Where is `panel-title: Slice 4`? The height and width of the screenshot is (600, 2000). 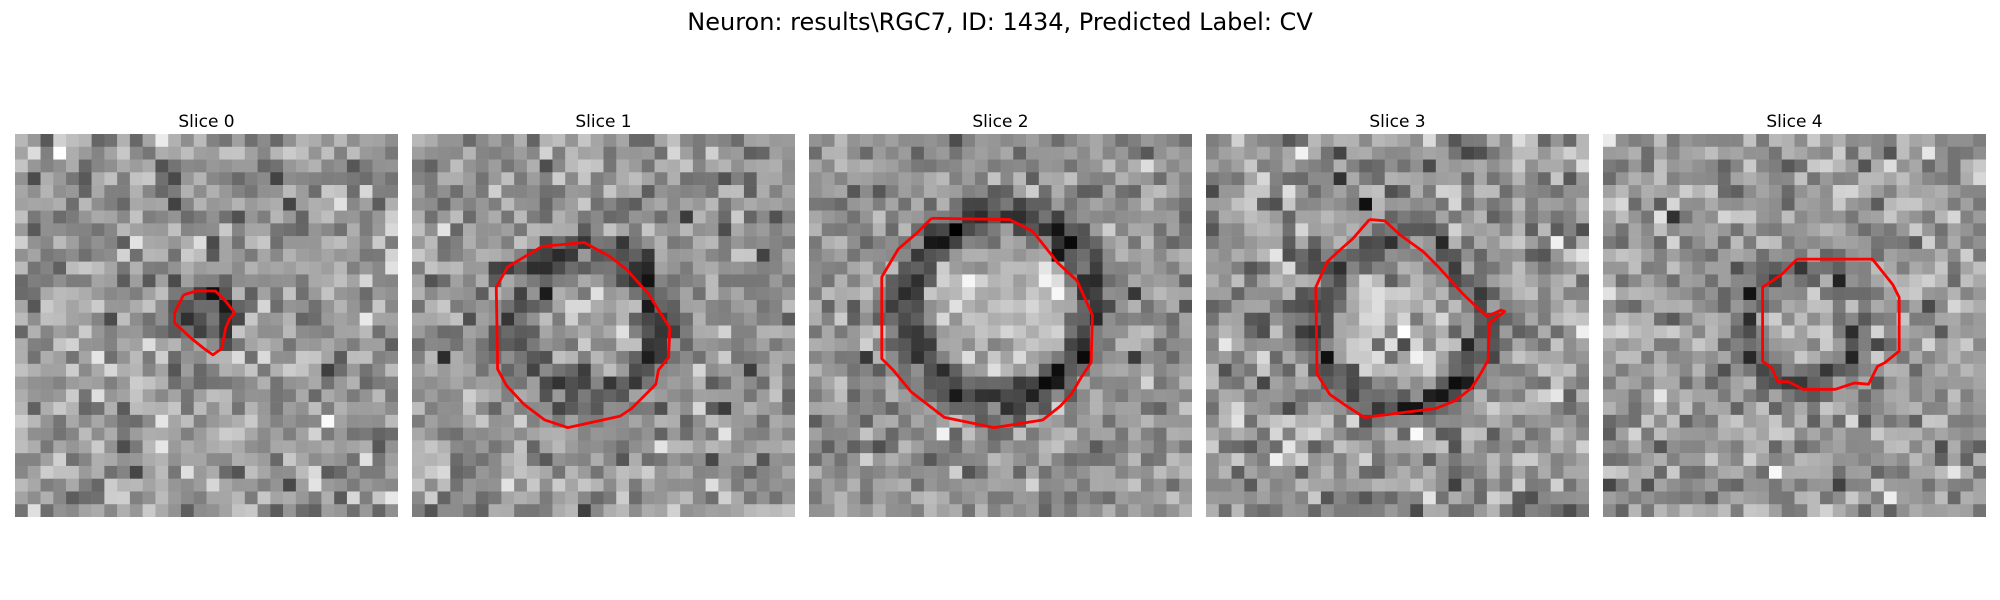 panel-title: Slice 4 is located at coordinates (1794, 122).